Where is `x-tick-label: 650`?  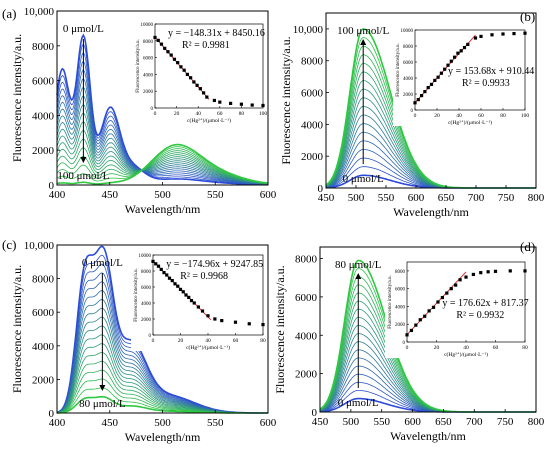
x-tick-label: 650 is located at coordinates (446, 198).